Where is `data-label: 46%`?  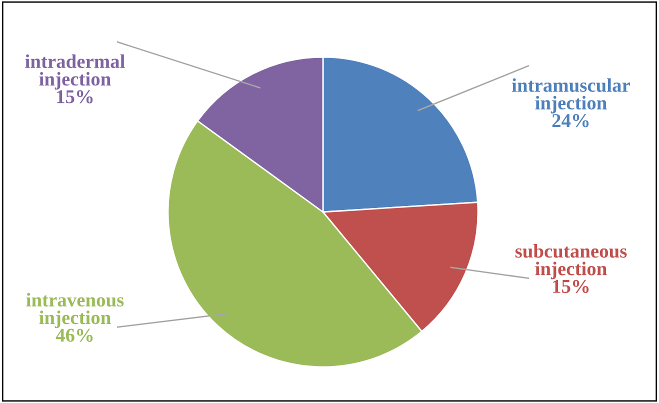 data-label: 46% is located at coordinates (74, 335).